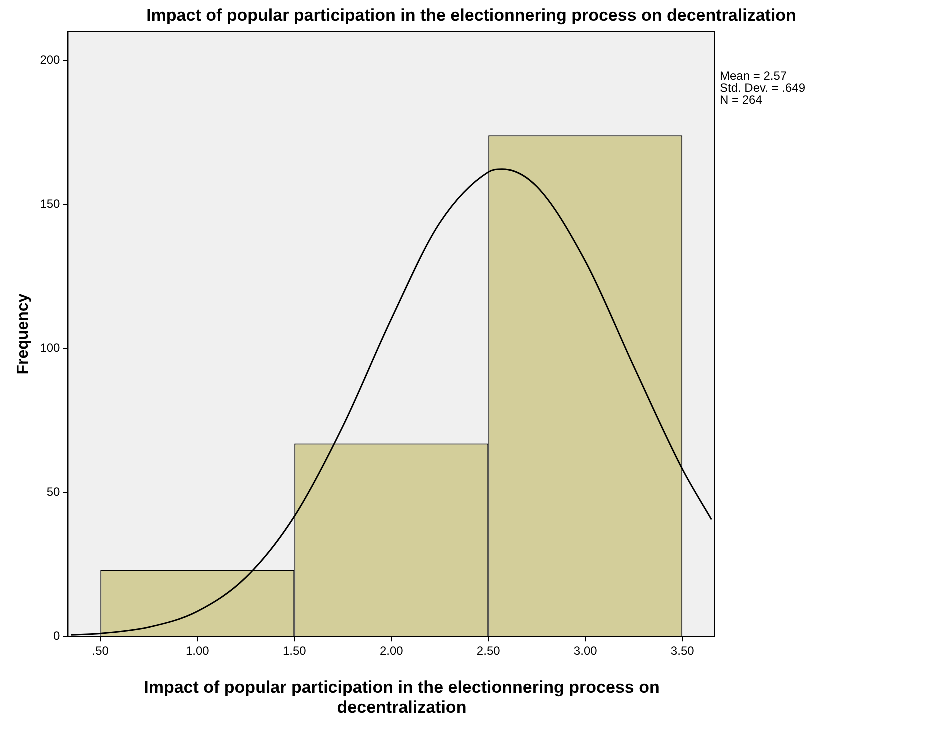 The image size is (943, 732). What do you see at coordinates (198, 651) in the screenshot?
I see `x-tick-label: 1.00` at bounding box center [198, 651].